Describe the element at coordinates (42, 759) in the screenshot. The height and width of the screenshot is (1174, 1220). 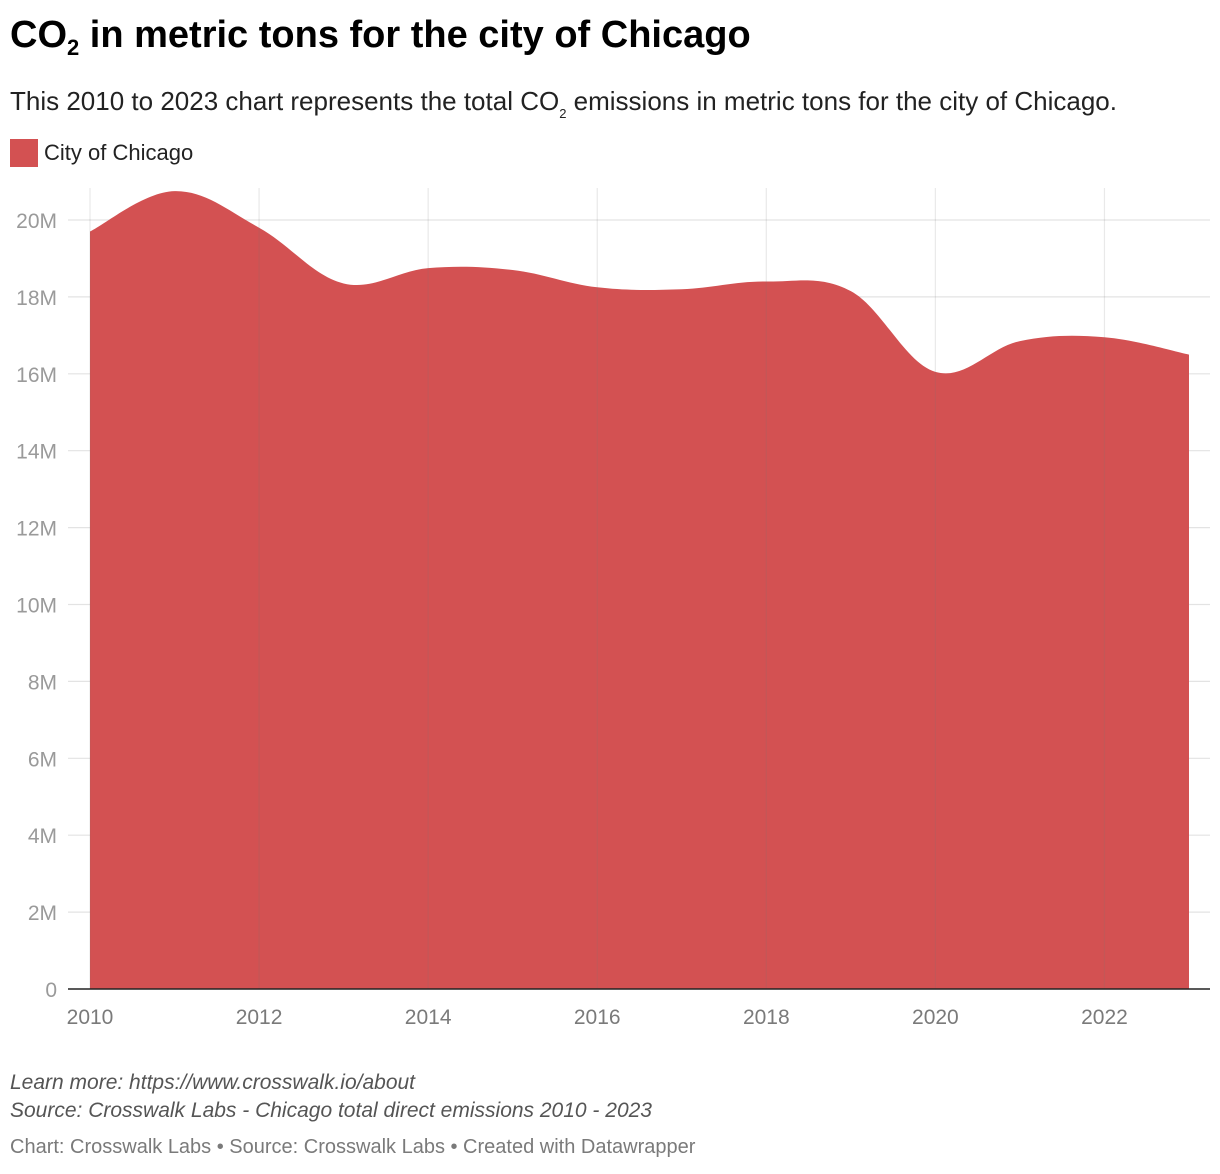
I see `y-tick-label: 6M` at that location.